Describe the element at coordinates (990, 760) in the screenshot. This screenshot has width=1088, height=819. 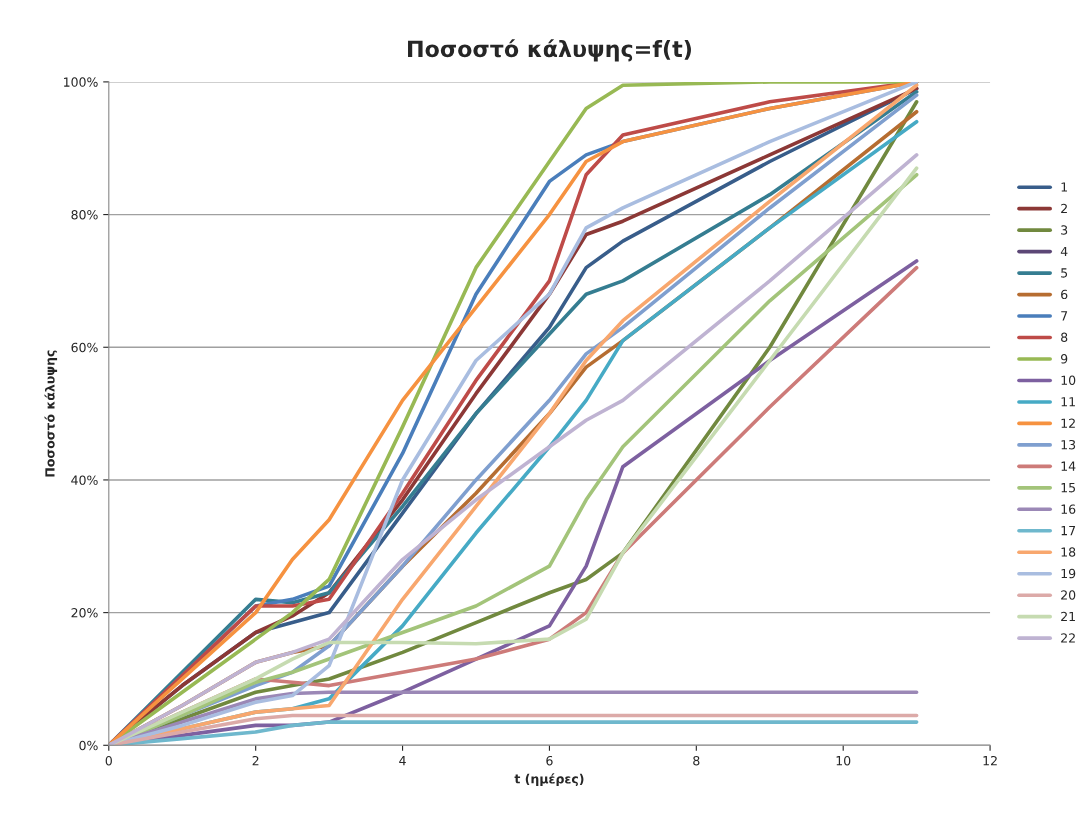
I see `x-tick-label: 12` at that location.